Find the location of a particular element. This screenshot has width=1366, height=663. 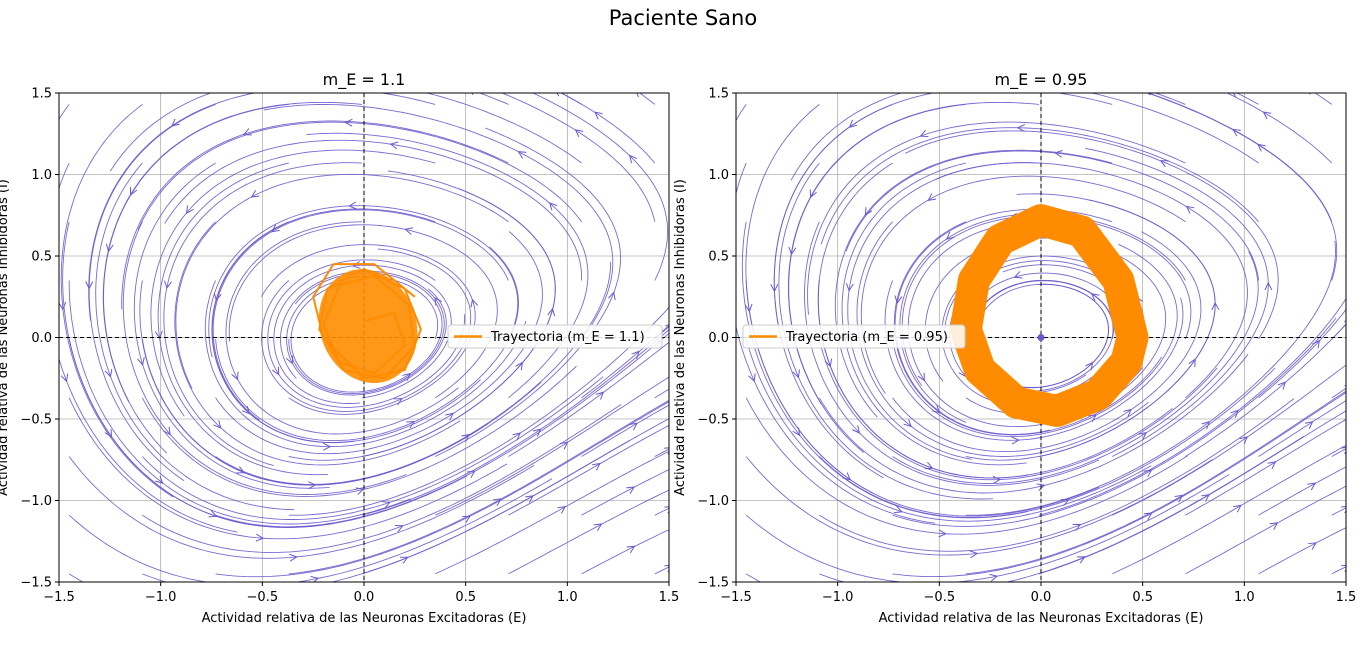

x-tick-label: 1.0 is located at coordinates (1244, 597).